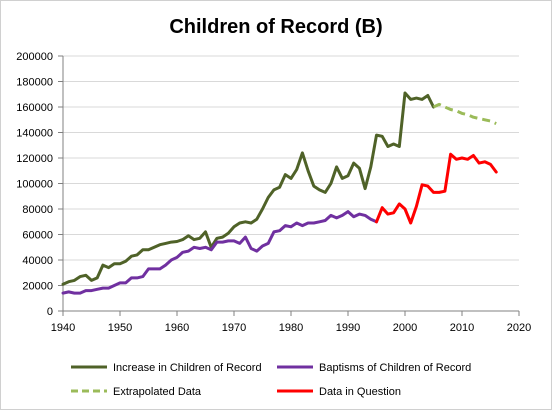  What do you see at coordinates (360, 392) in the screenshot?
I see `legend-label-4: Data in Question` at bounding box center [360, 392].